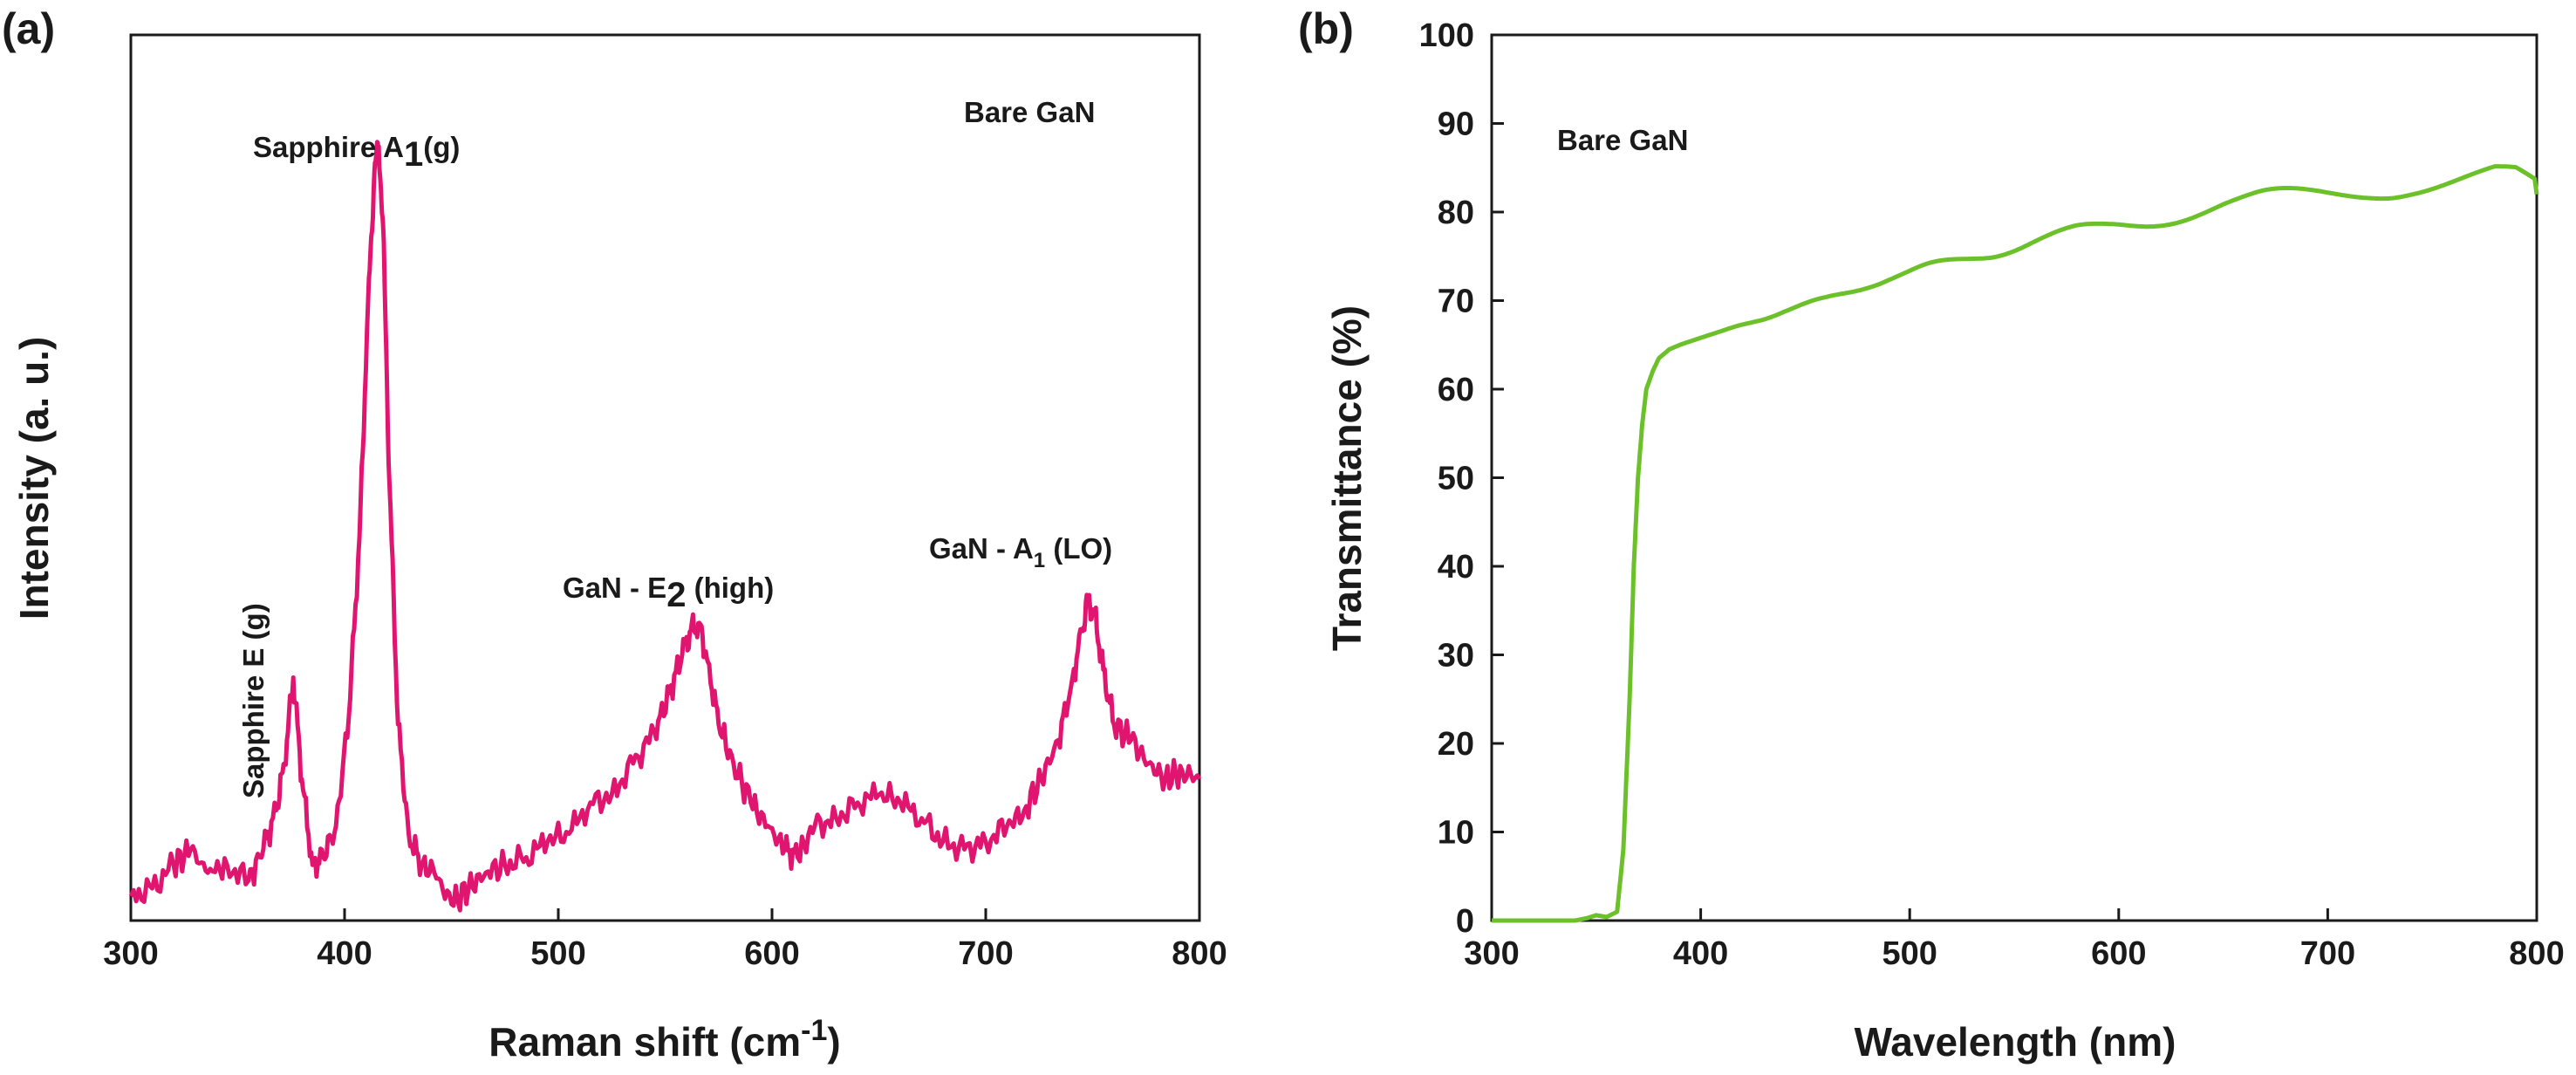  What do you see at coordinates (771, 953) in the screenshot?
I see `panel-a-x-tick-label-600: 600` at bounding box center [771, 953].